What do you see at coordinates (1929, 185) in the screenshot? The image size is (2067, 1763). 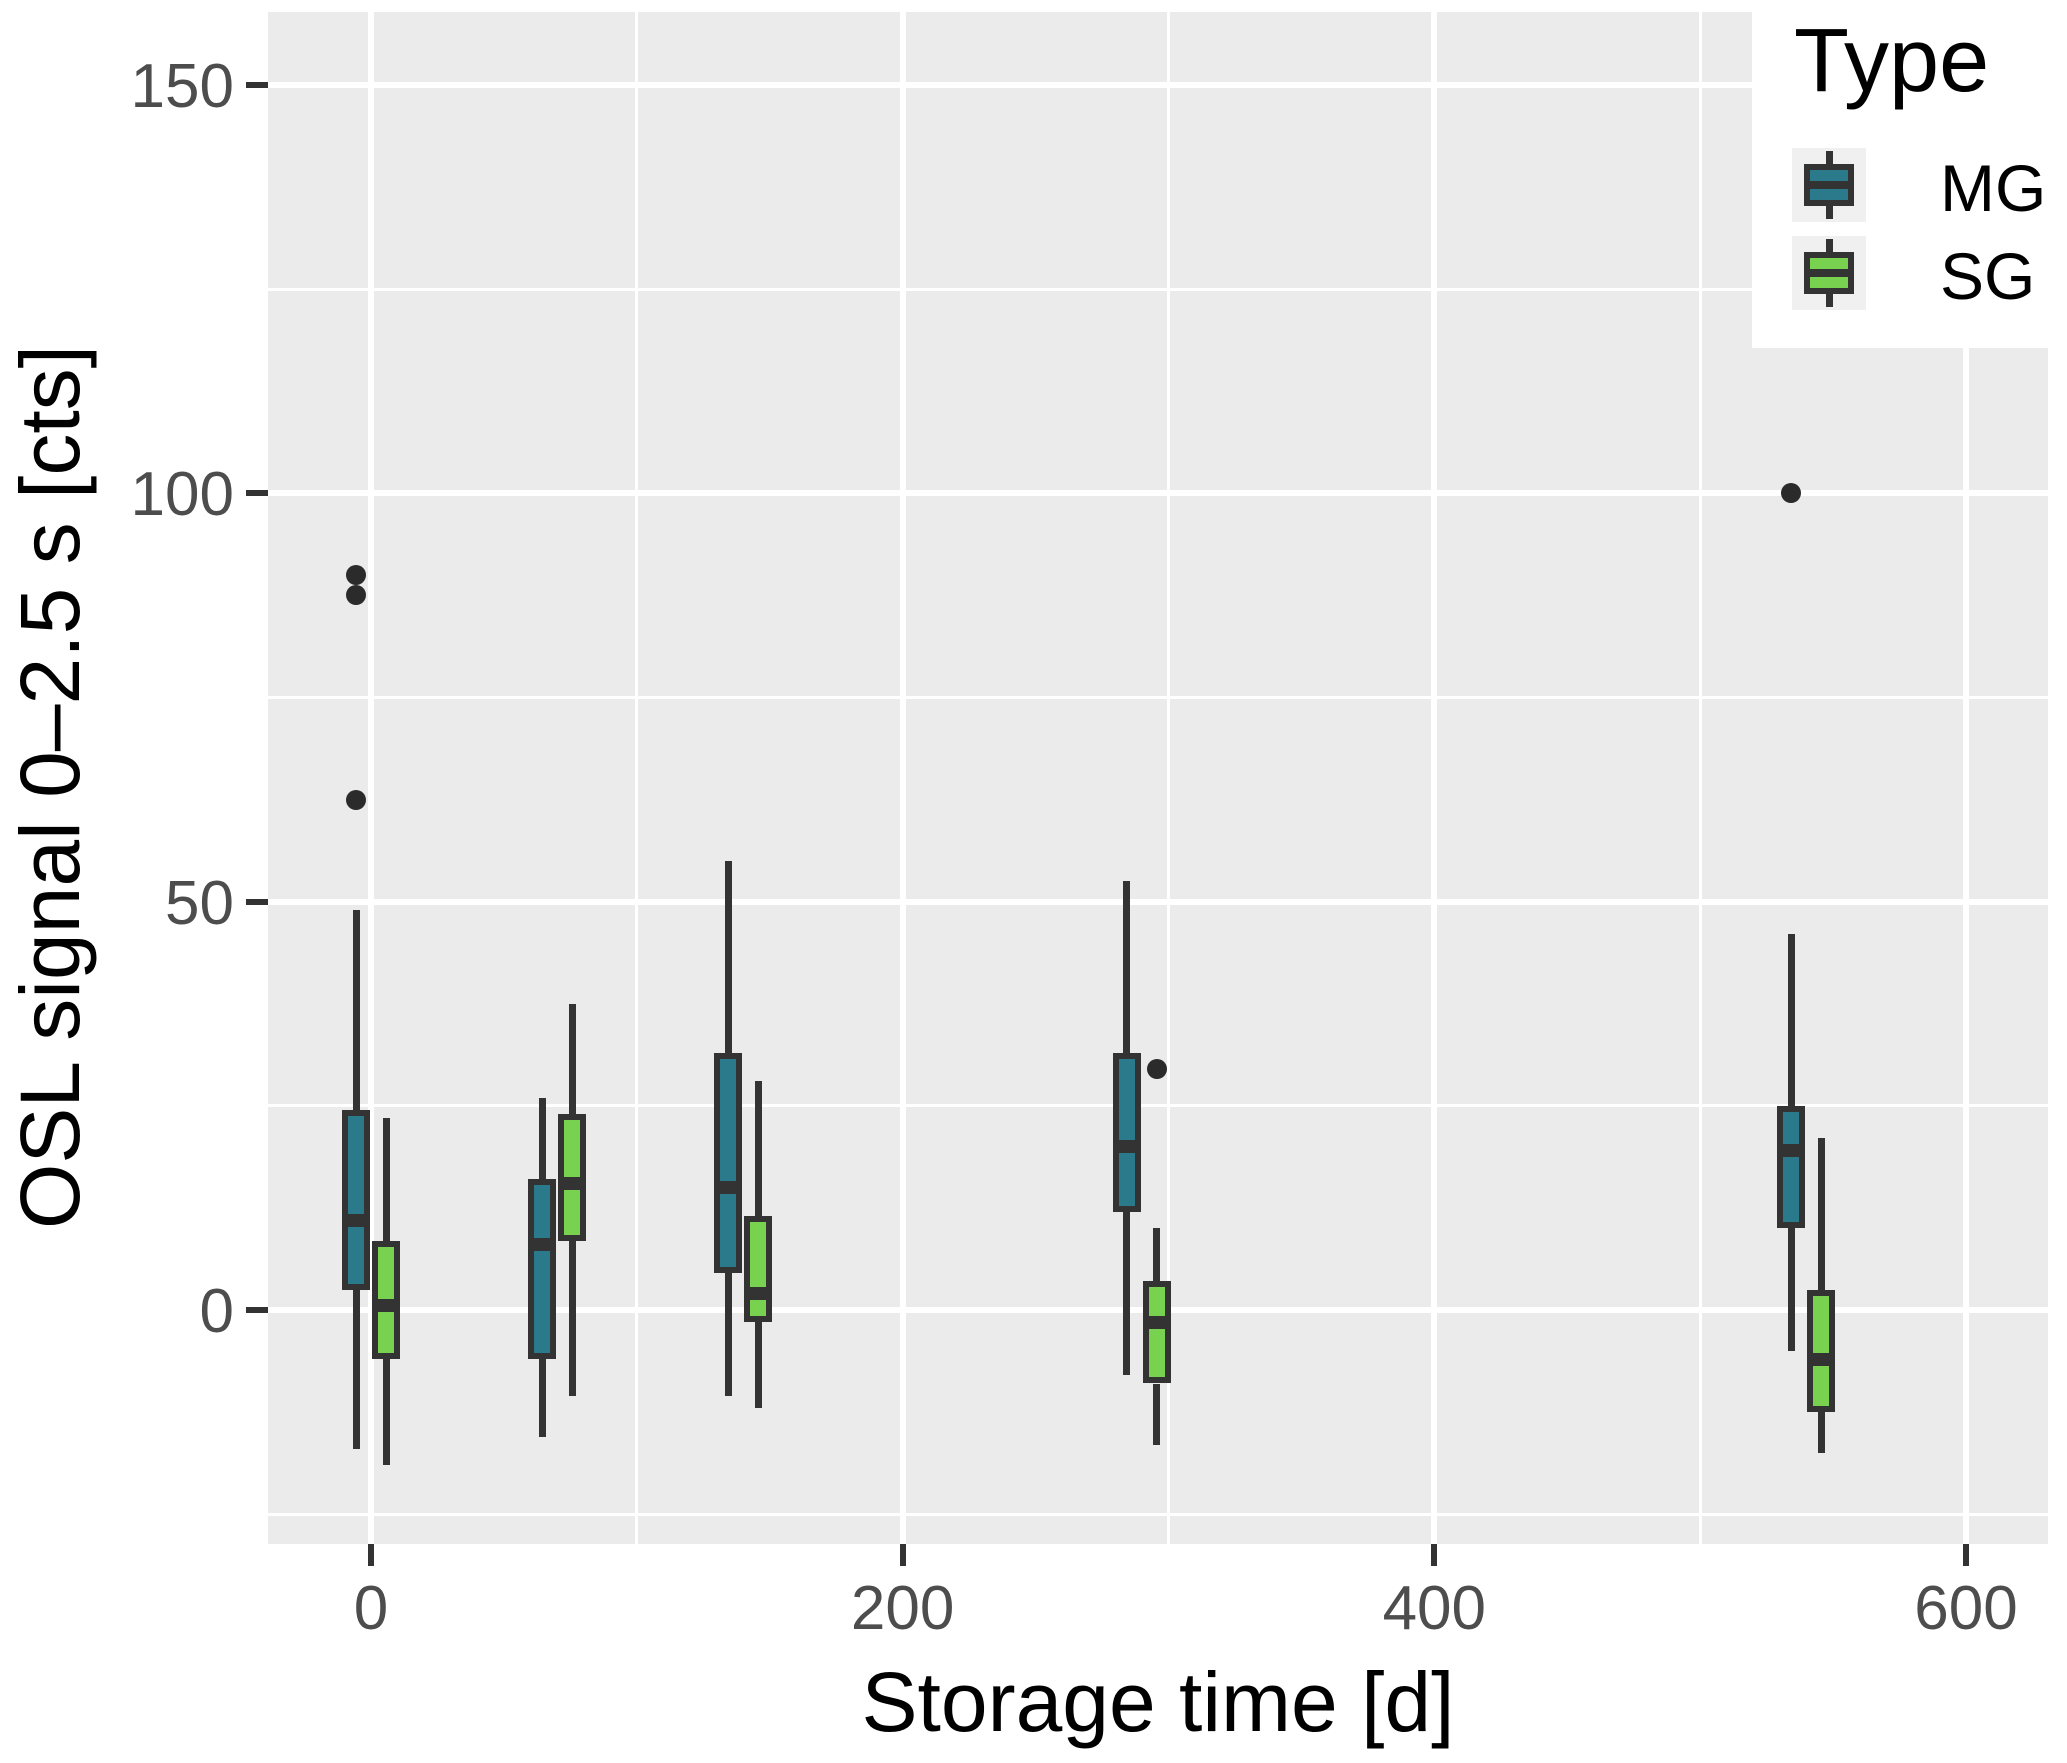 I see `legend-entry-mg: MG` at bounding box center [1929, 185].